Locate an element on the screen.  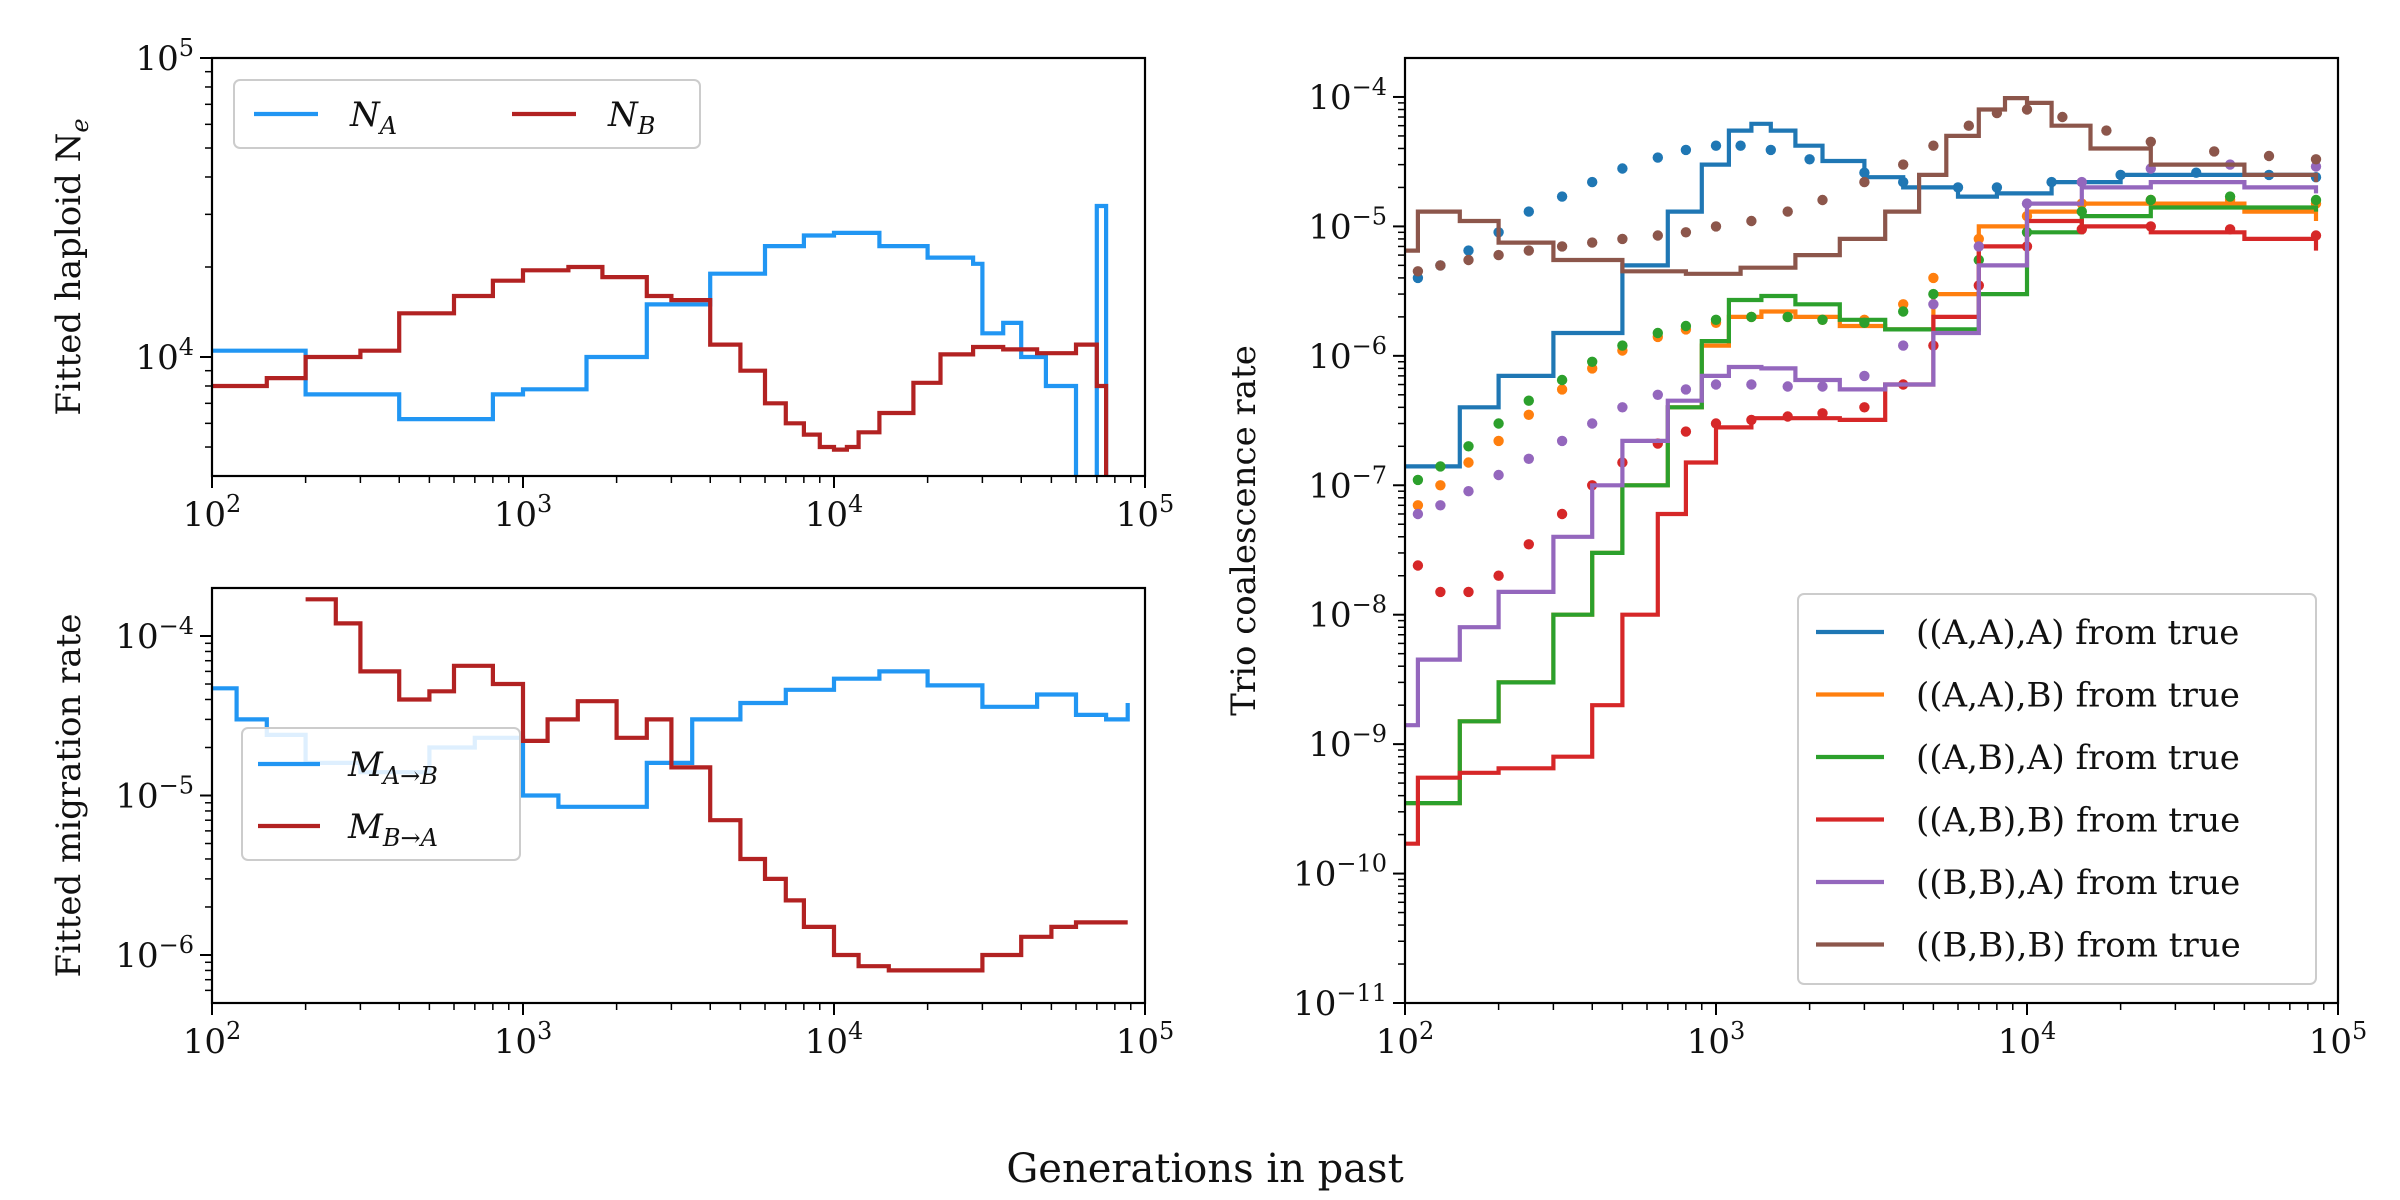
legend-label: NA is located at coordinates (373, 117).